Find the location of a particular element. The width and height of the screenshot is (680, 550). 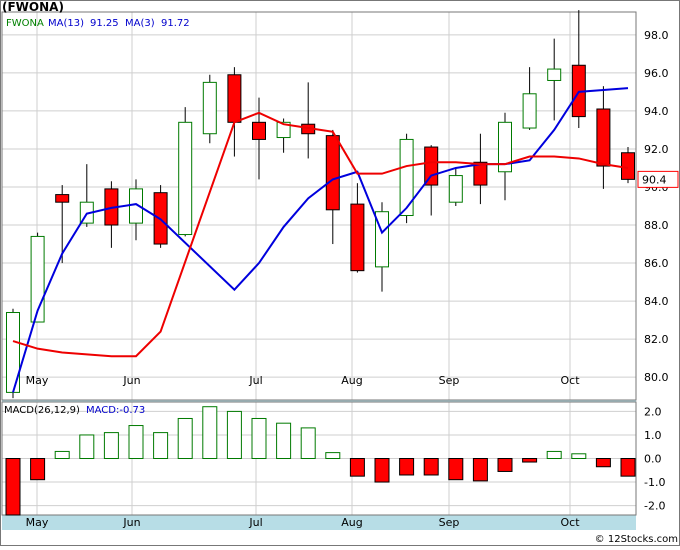

chart-title: (FWONA) is located at coordinates (33, 7).